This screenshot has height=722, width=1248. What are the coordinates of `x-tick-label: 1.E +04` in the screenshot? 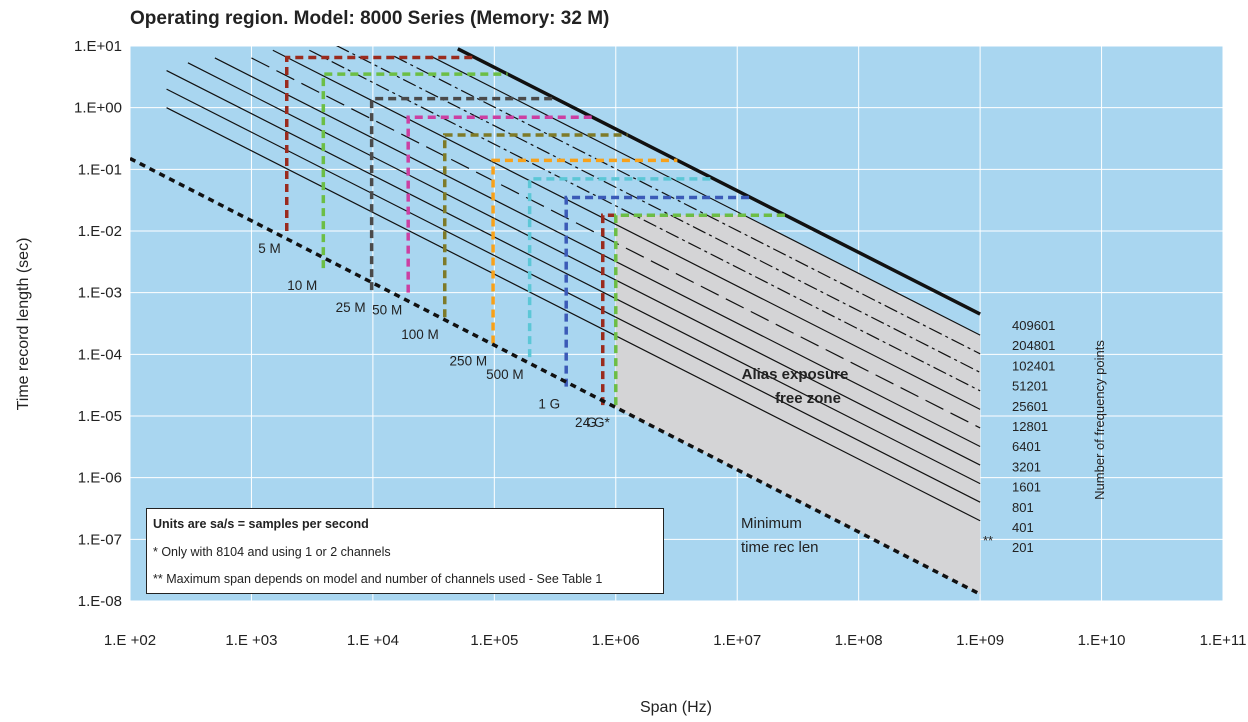 It's located at (373, 640).